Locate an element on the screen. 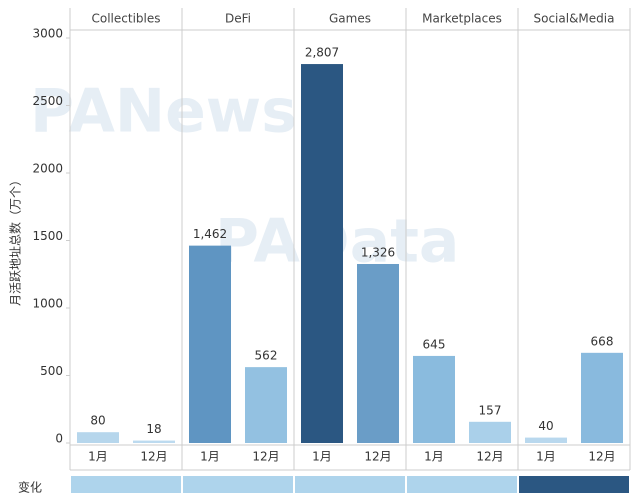 The height and width of the screenshot is (493, 640). y-tick-label: 2000 is located at coordinates (47, 169).